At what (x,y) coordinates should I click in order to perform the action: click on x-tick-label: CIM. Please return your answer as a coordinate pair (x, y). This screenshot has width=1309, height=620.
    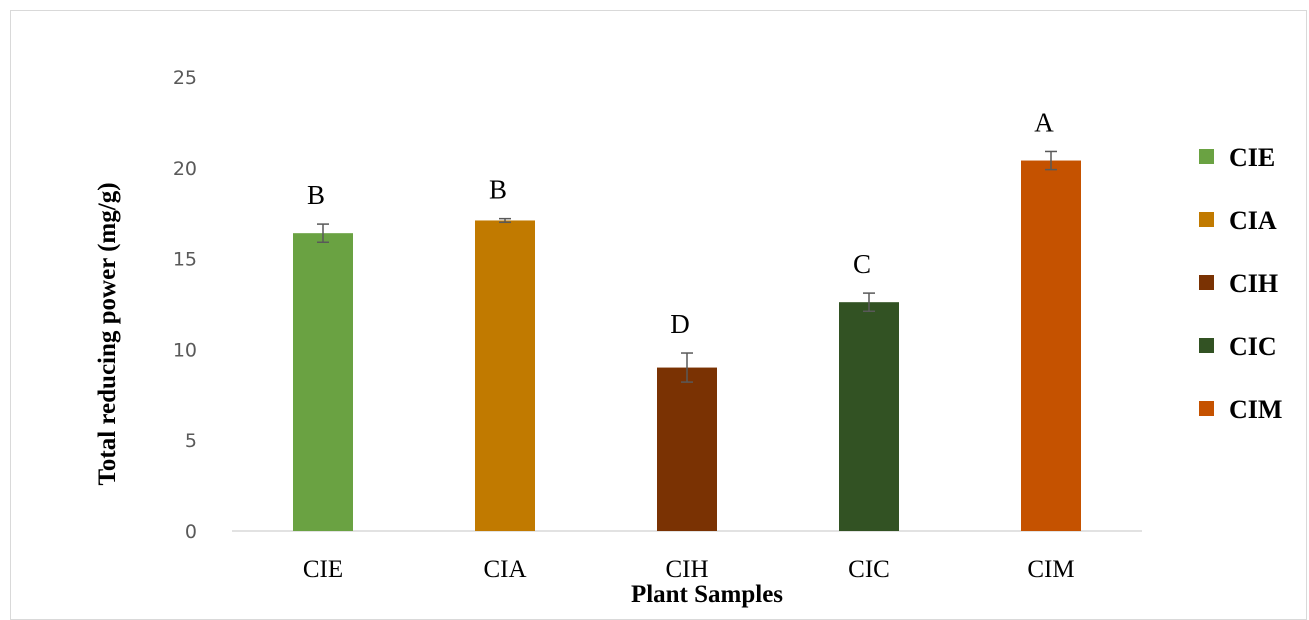
    Looking at the image, I should click on (1050, 569).